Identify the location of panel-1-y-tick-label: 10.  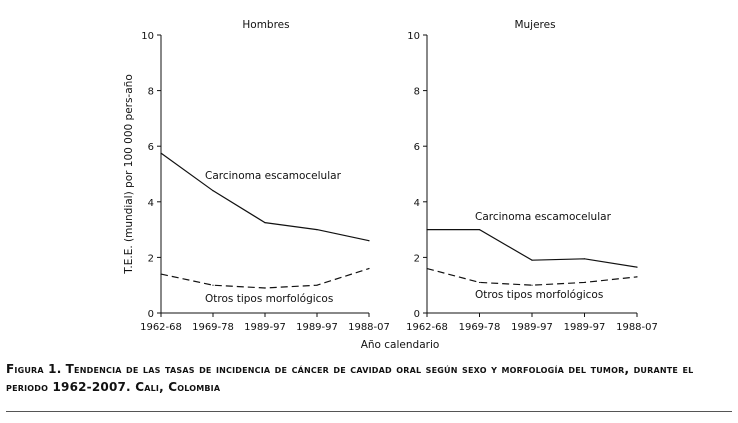
(147, 36).